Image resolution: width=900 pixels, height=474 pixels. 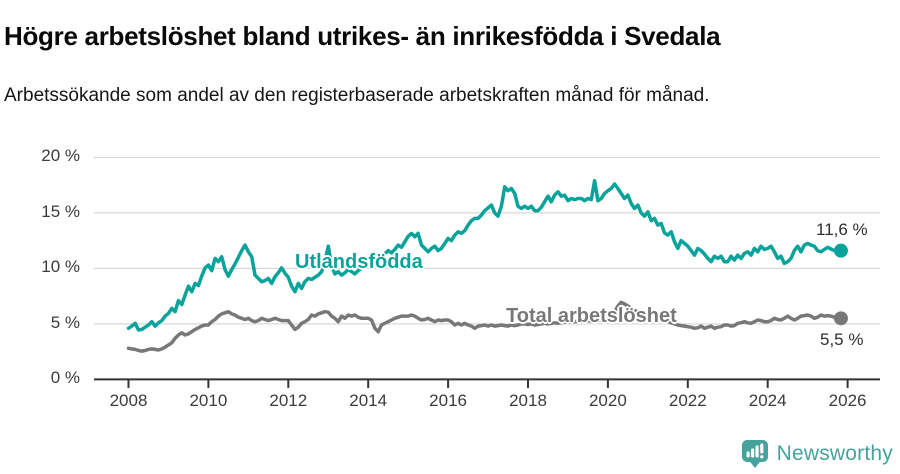 What do you see at coordinates (842, 229) in the screenshot?
I see `end-value-utlandsfodda: 11,6 %` at bounding box center [842, 229].